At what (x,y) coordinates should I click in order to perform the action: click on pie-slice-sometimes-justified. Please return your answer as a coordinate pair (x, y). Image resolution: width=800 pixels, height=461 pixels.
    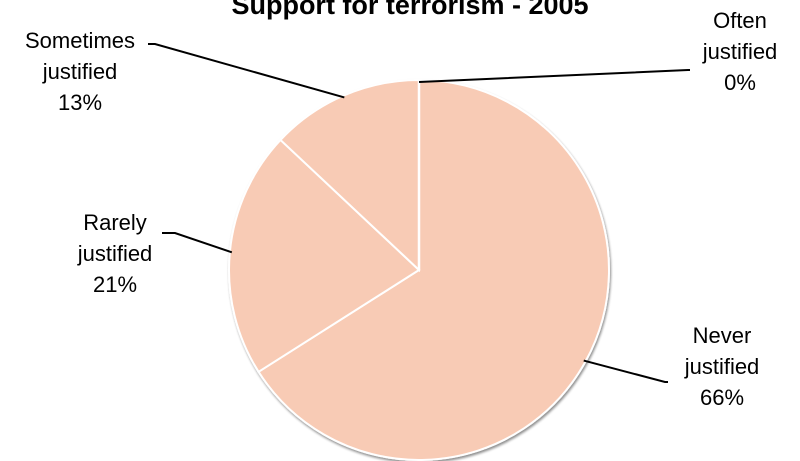
    Looking at the image, I should click on (349, 175).